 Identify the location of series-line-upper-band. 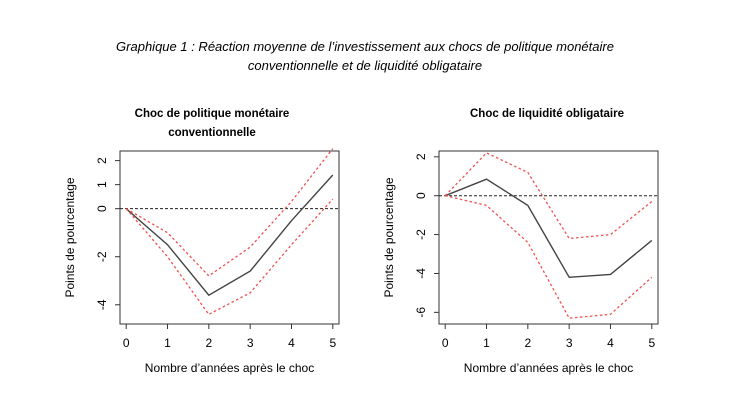
(229, 212).